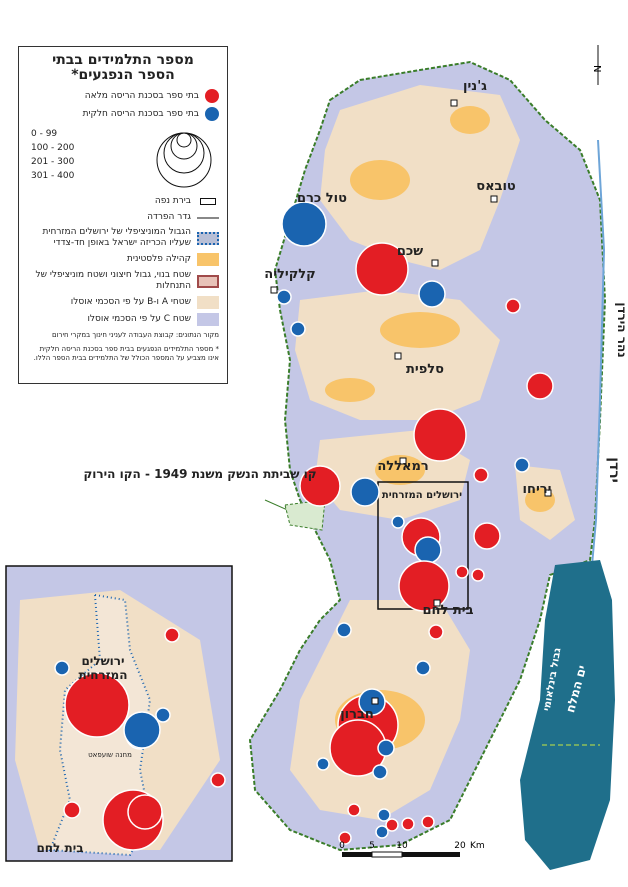  What do you see at coordinates (139, 319) in the screenshot?
I see `legend-text: שטח C על פי הסכמי אוסלו` at bounding box center [139, 319].